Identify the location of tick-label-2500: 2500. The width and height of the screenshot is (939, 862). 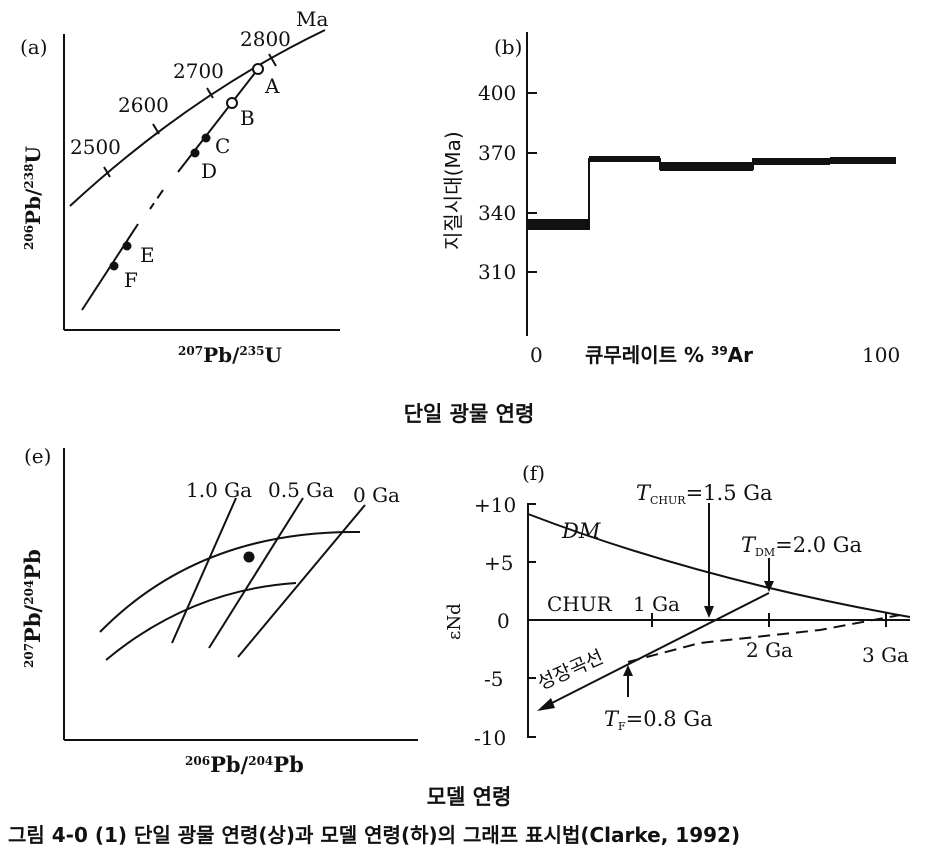
(95, 147).